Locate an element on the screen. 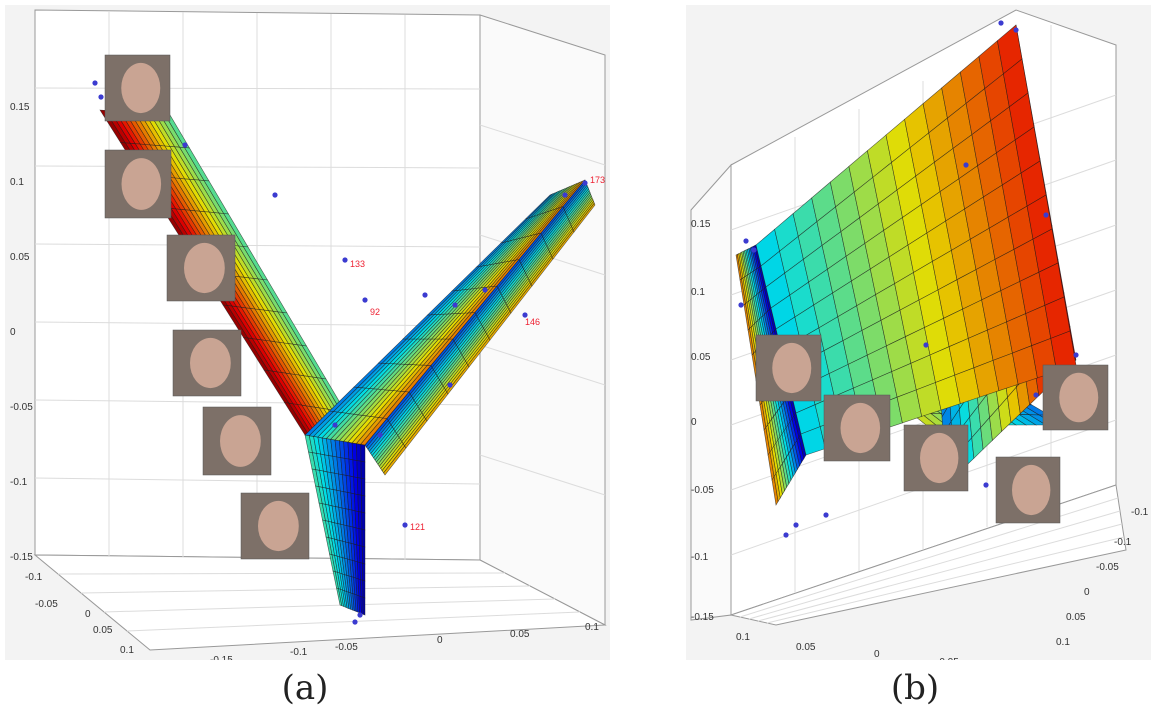 This screenshot has height=717, width=1154. point-label: 92 is located at coordinates (375, 312).